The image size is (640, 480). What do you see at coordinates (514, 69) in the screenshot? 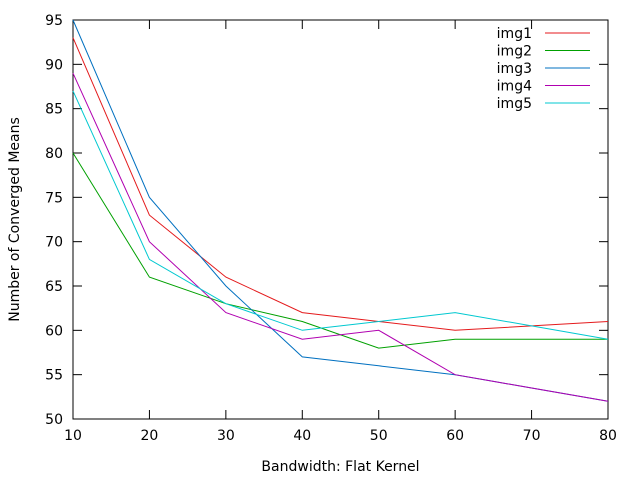
I see `legend-label-img3: img3` at bounding box center [514, 69].